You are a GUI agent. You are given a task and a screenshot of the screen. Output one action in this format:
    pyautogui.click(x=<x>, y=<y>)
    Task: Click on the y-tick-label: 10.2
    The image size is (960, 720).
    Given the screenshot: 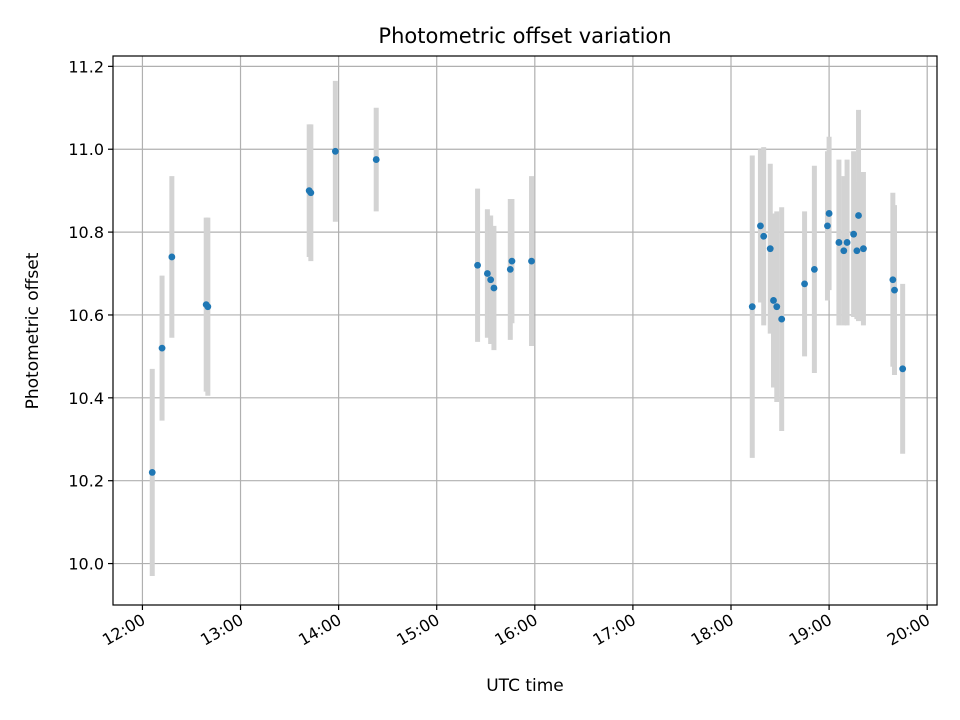 What is the action you would take?
    pyautogui.click(x=86, y=481)
    